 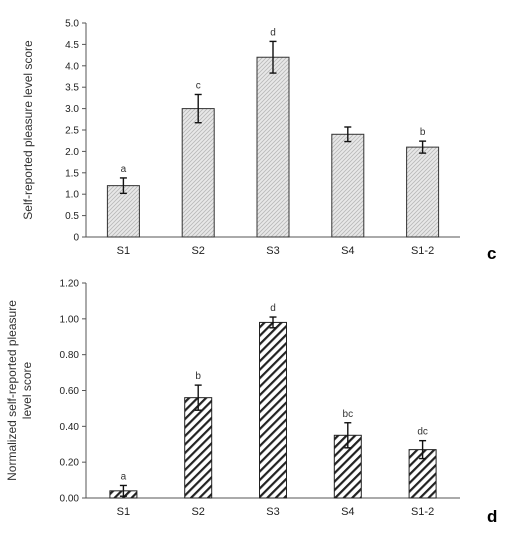 I want to click on y-tick-label: 0, so click(x=76, y=238).